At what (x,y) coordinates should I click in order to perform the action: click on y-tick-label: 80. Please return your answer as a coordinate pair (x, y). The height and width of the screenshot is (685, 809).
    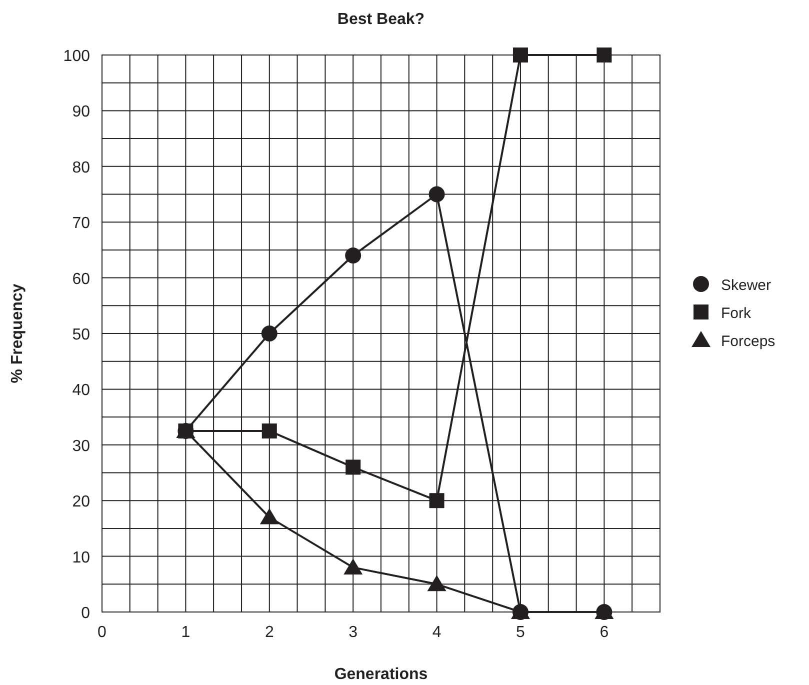
    Looking at the image, I should click on (81, 167).